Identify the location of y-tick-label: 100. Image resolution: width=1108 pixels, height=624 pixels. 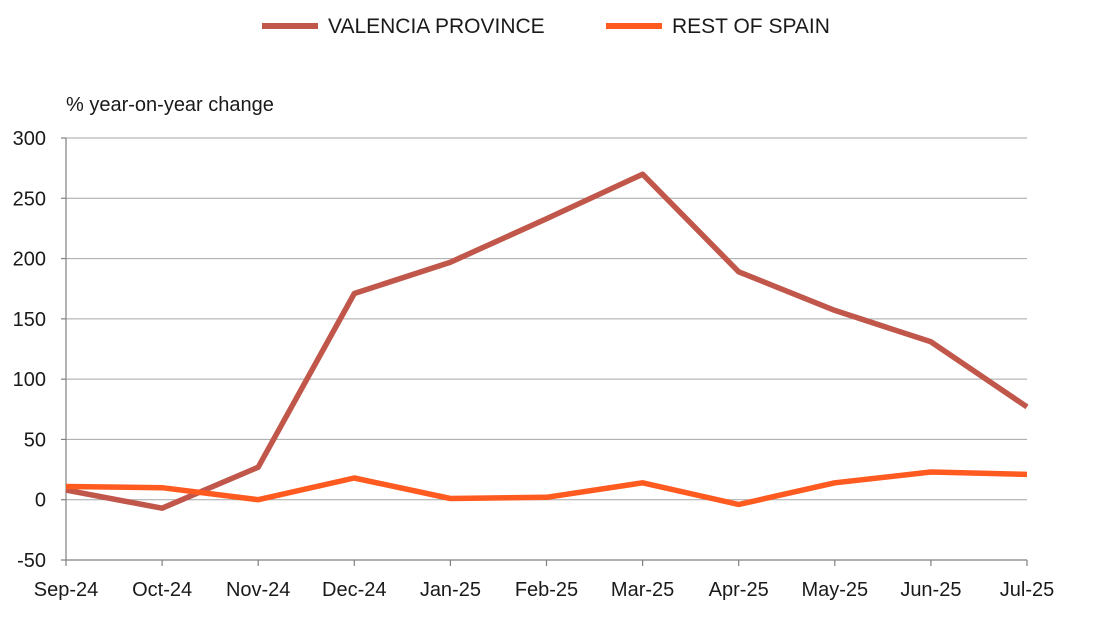
(29, 380).